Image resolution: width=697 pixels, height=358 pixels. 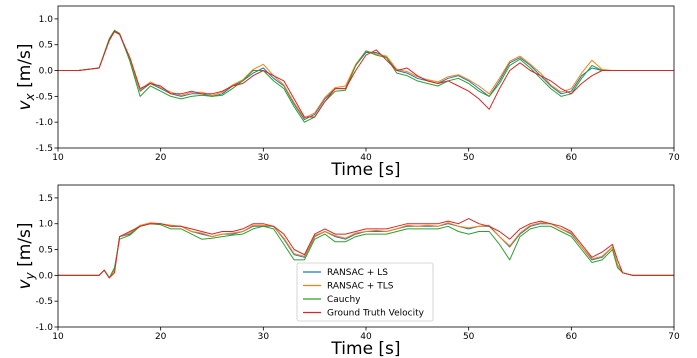 I want to click on legend-box, so click(x=365, y=292).